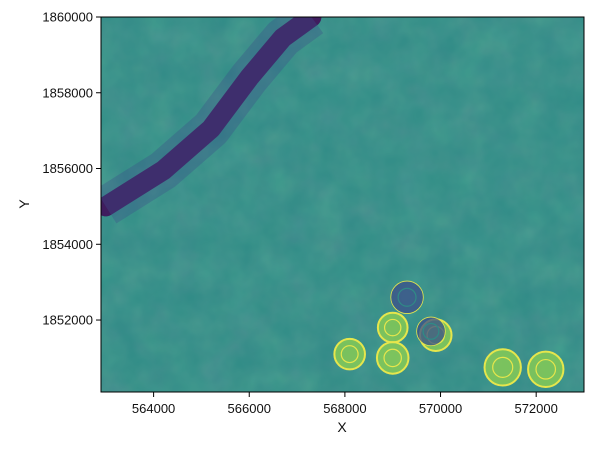 This screenshot has width=600, height=450. Describe the element at coordinates (67, 92) in the screenshot. I see `y-tick-label: 1858000` at that location.